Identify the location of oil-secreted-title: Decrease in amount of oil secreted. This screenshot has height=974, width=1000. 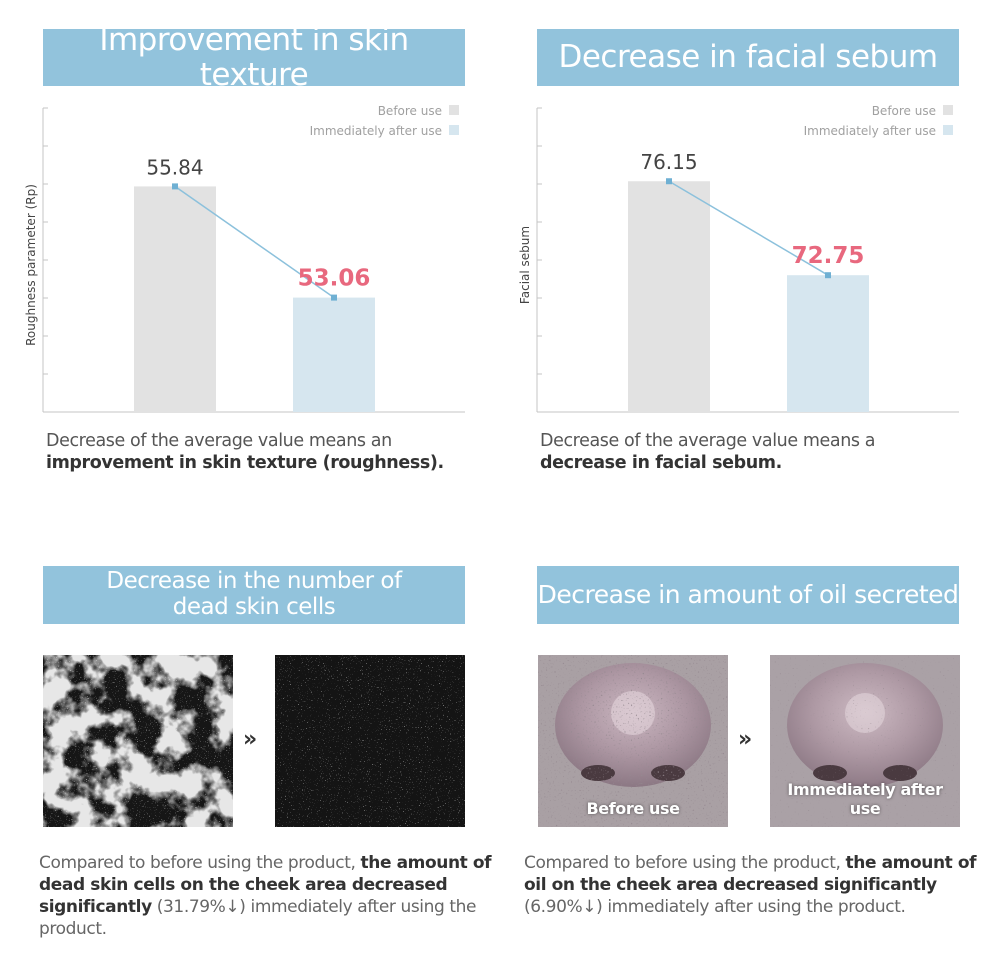
(748, 595).